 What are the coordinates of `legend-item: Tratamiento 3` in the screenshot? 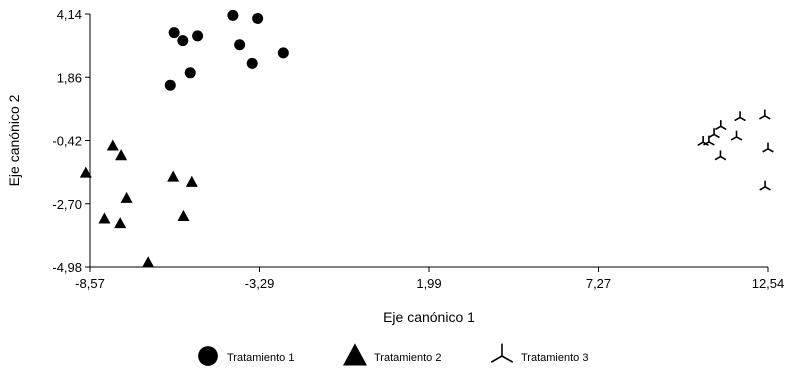 It's located at (539, 353).